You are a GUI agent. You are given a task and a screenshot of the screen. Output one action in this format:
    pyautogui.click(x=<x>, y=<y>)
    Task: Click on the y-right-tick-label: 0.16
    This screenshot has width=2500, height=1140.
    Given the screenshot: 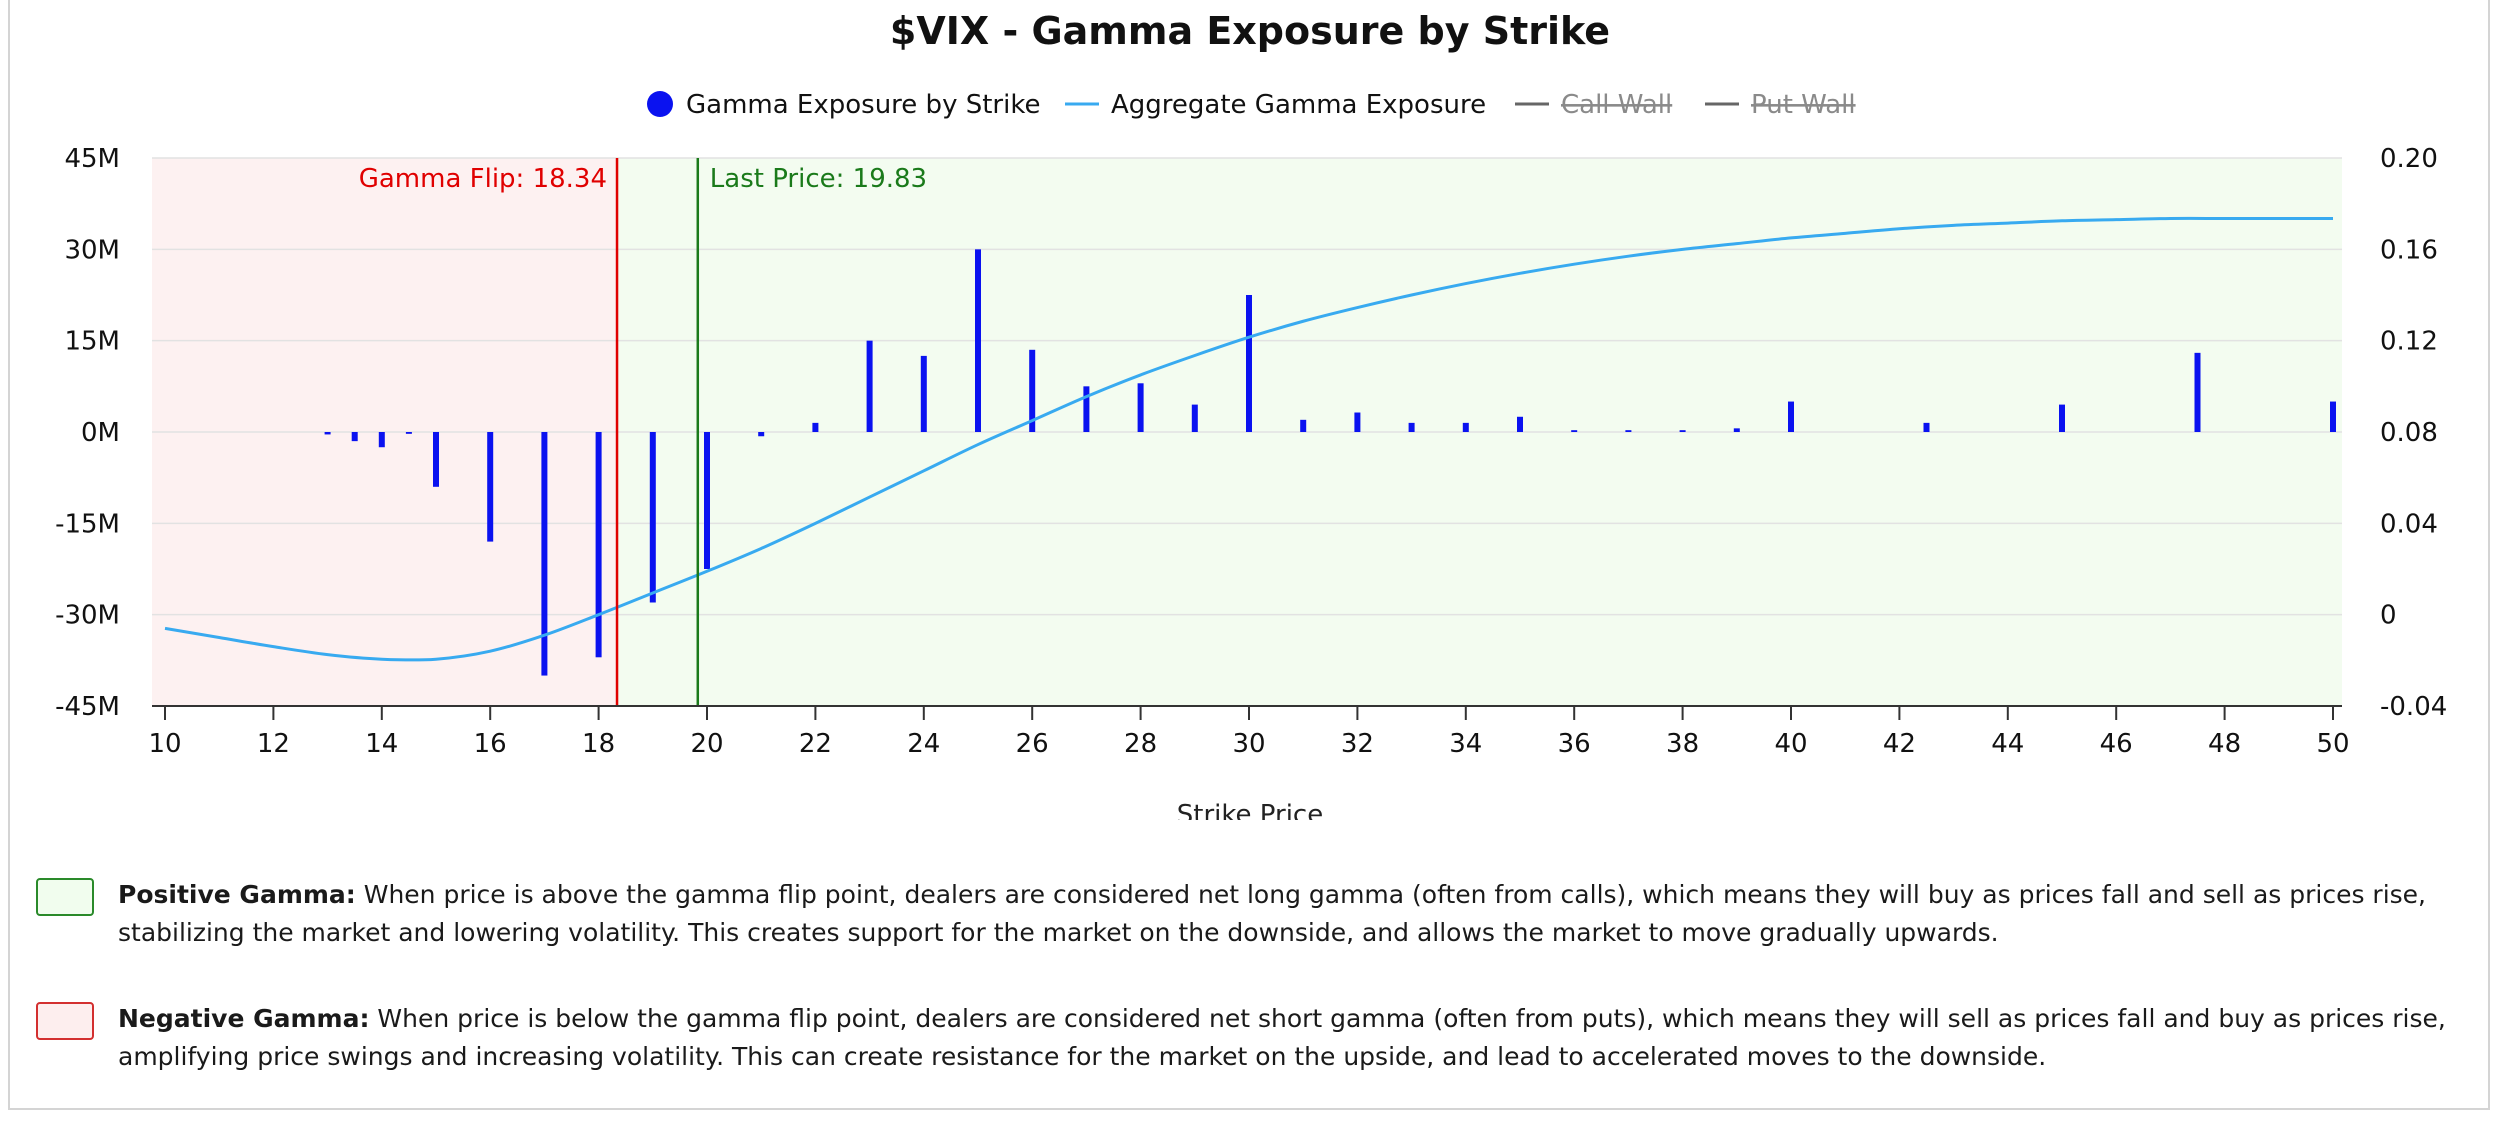 What is the action you would take?
    pyautogui.click(x=2409, y=250)
    